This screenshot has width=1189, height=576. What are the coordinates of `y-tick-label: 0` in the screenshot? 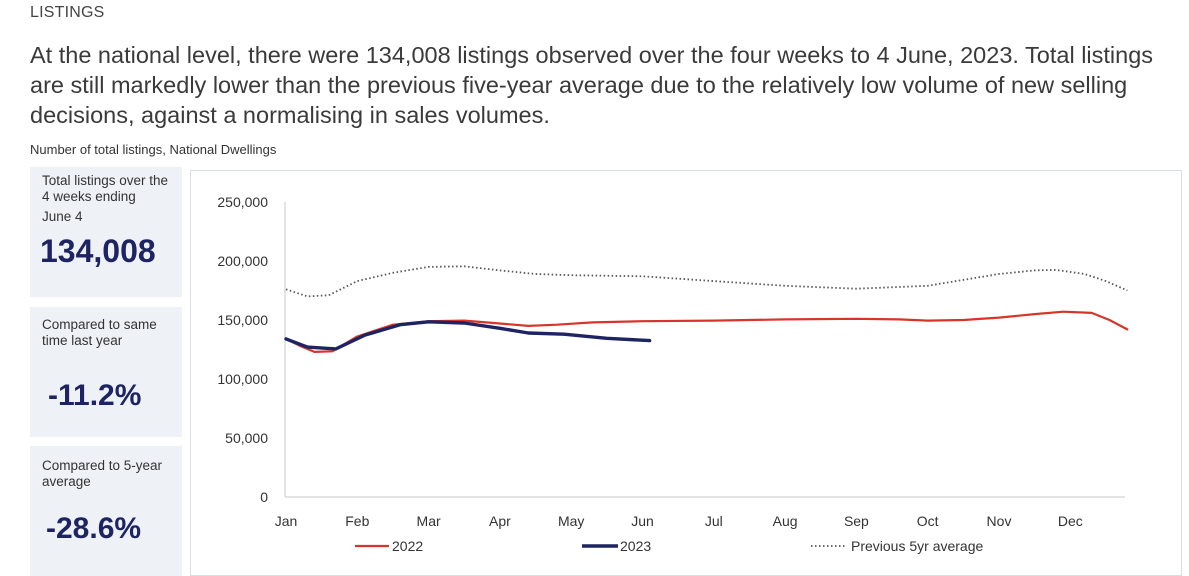 It's located at (264, 497).